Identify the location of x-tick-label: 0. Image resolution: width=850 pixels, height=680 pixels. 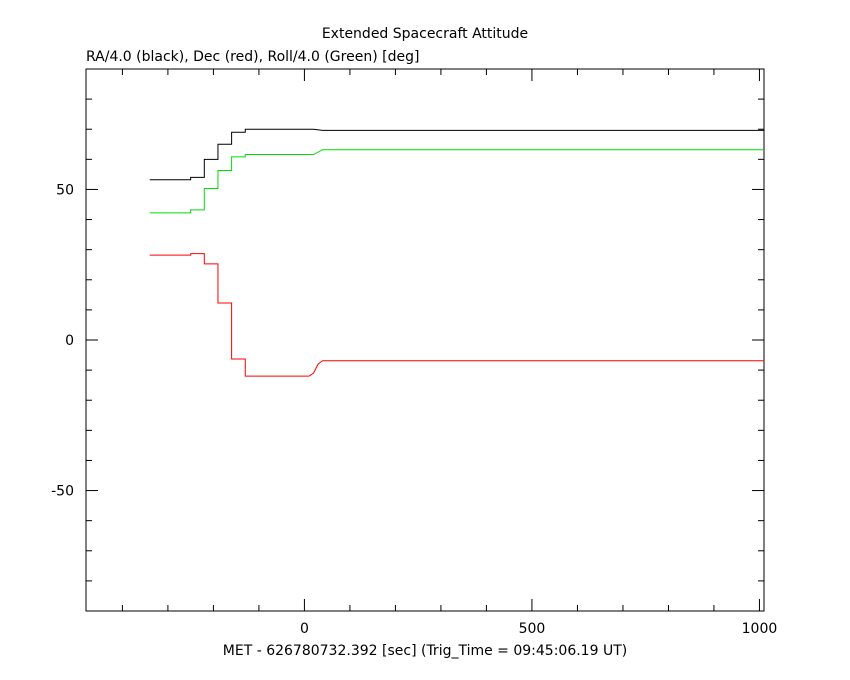
(304, 629).